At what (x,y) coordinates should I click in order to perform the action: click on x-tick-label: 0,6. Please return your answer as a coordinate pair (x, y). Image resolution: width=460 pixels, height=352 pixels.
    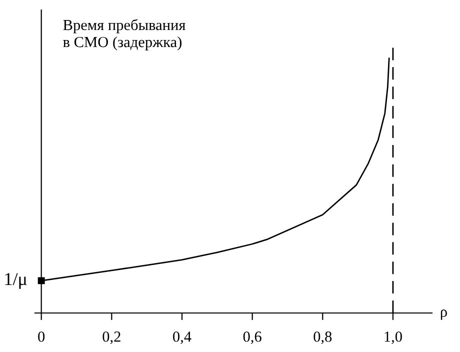
    Looking at the image, I should click on (252, 337).